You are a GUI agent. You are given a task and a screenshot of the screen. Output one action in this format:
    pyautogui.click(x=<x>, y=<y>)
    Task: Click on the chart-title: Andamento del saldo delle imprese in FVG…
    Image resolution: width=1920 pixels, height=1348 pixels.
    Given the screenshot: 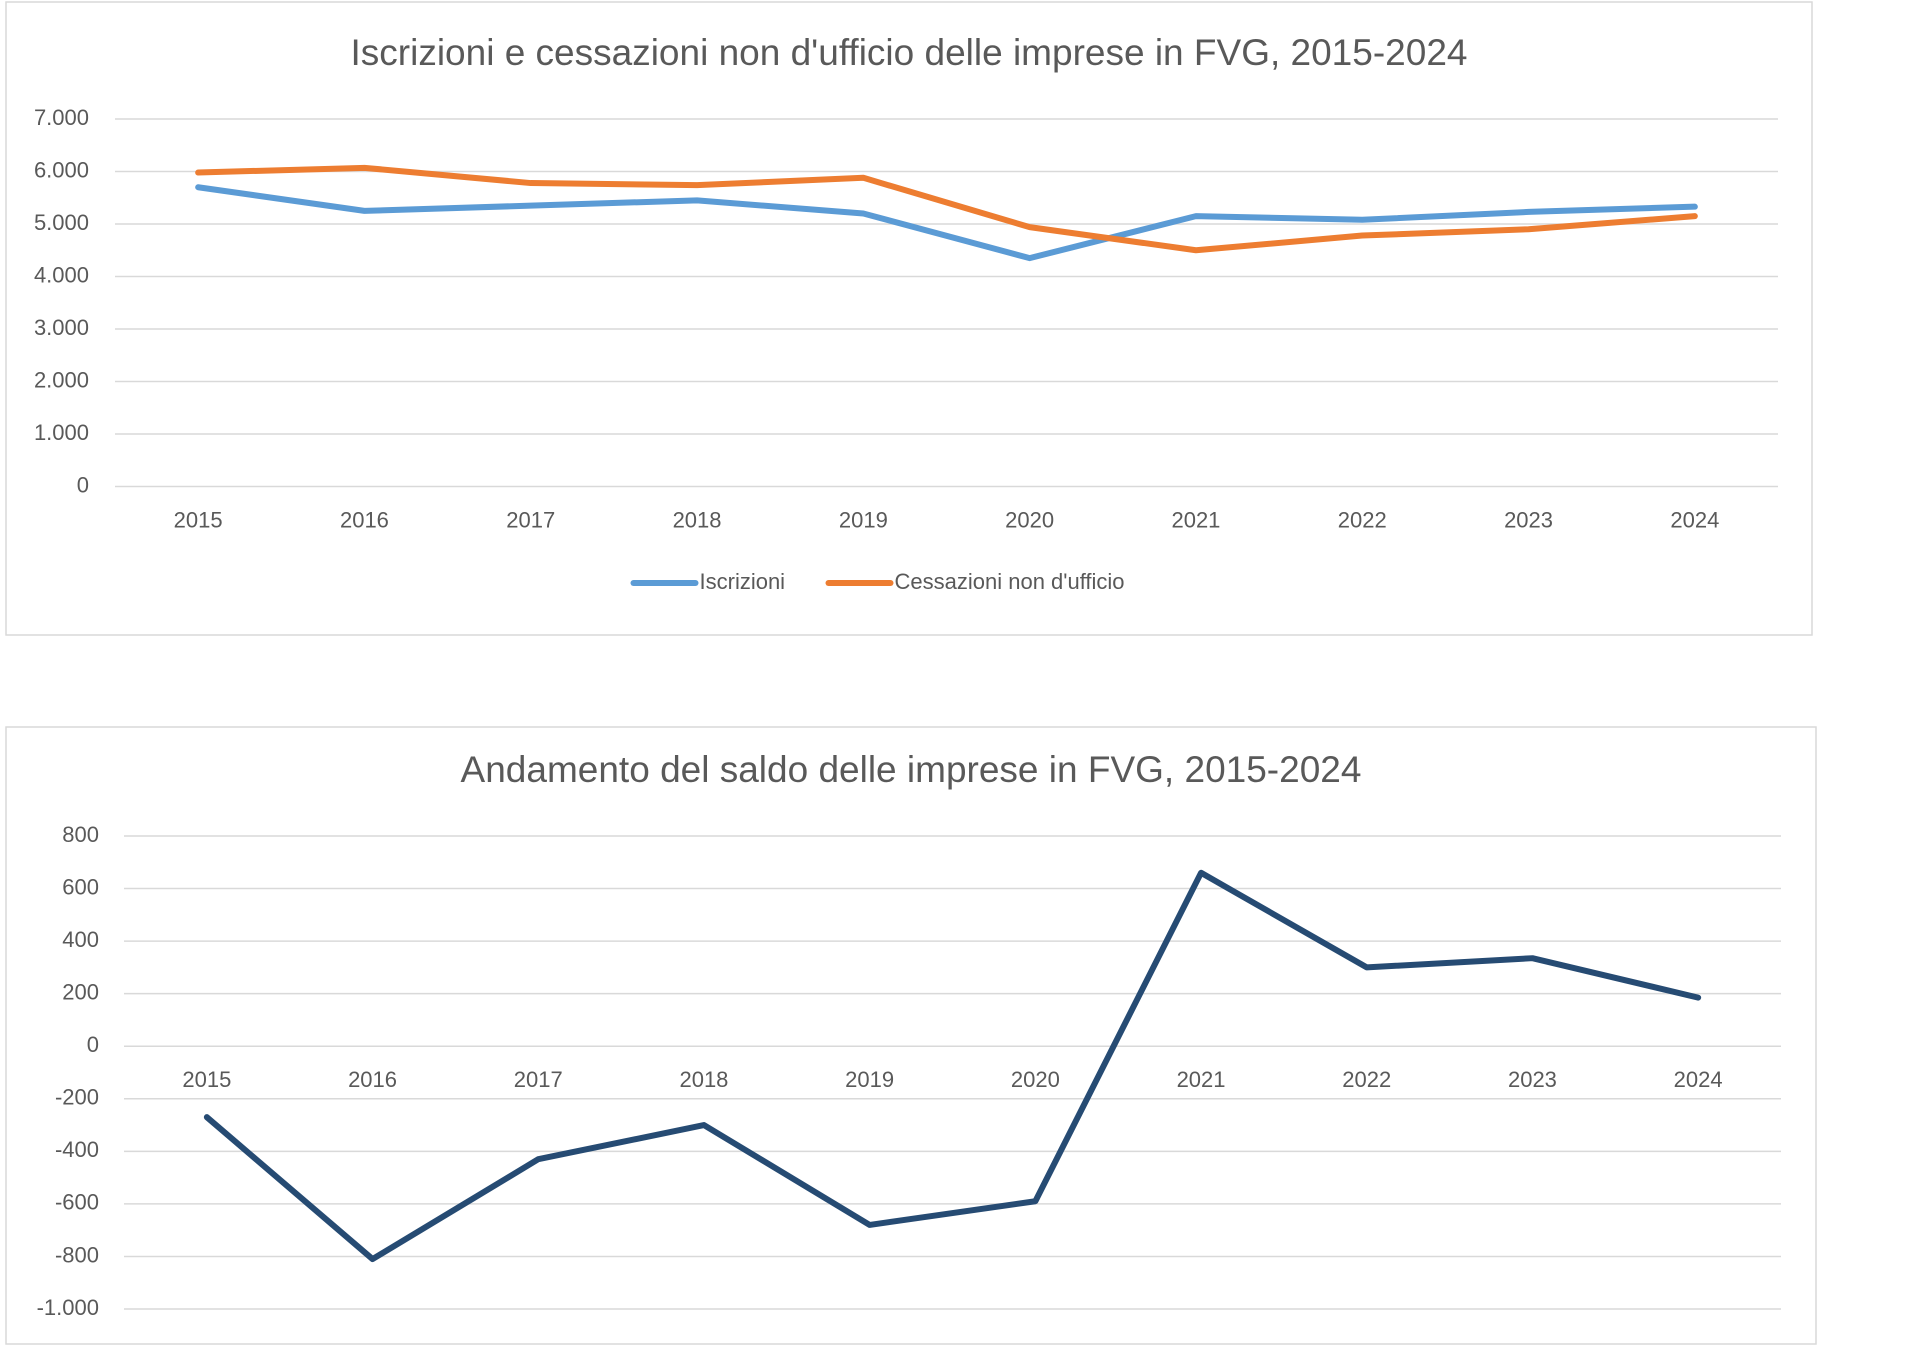 What is the action you would take?
    pyautogui.click(x=911, y=769)
    